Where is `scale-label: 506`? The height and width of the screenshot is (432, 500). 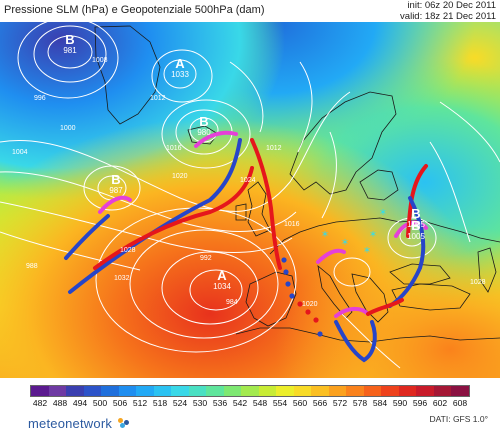 scale-label: 506 is located at coordinates (120, 403).